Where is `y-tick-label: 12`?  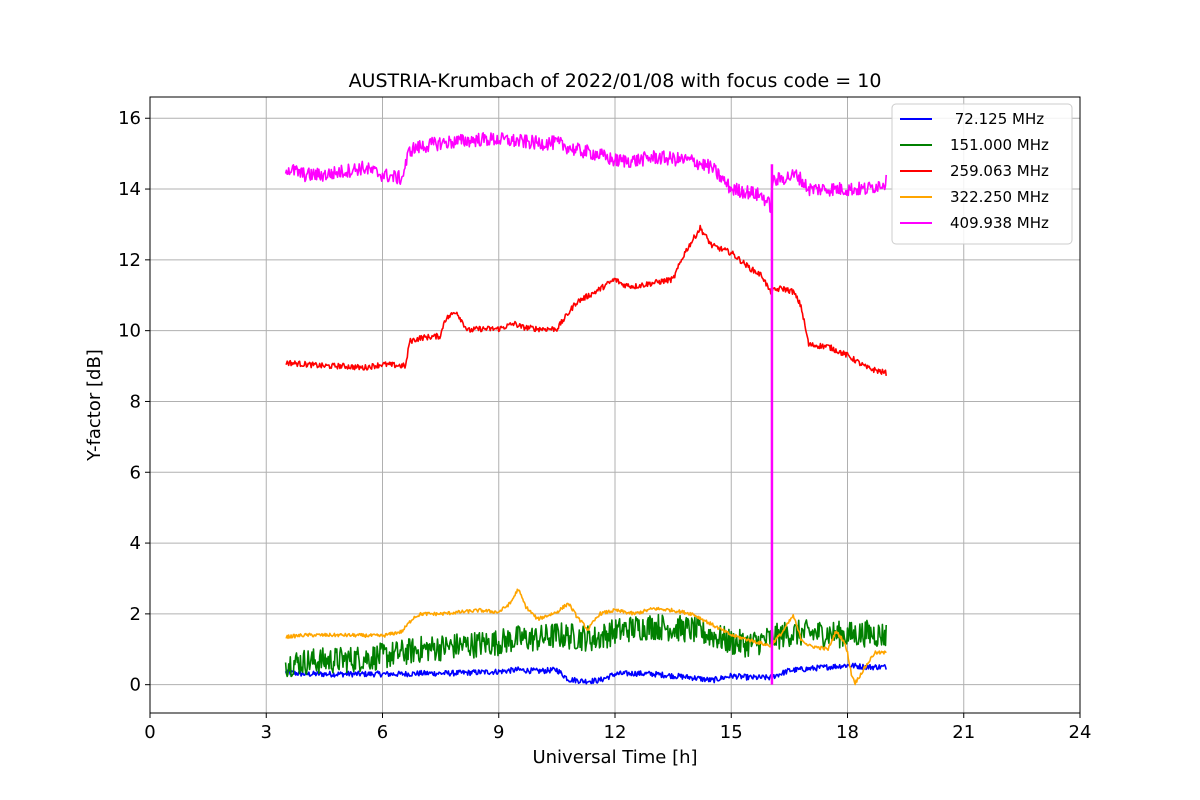 y-tick-label: 12 is located at coordinates (129, 260).